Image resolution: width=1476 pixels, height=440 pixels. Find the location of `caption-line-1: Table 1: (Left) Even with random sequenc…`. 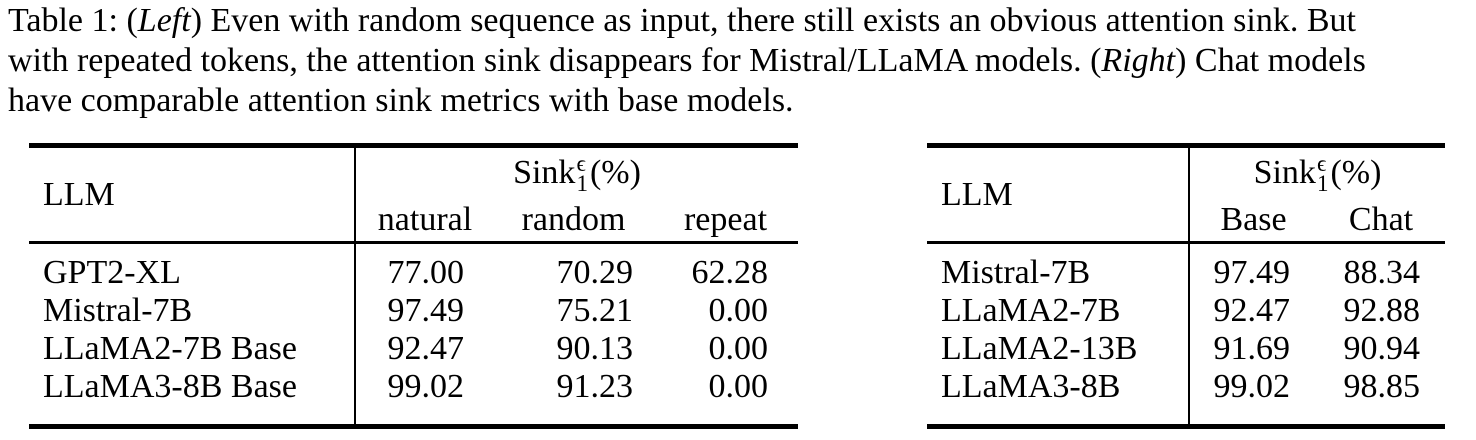

caption-line-1: Table 1: (Left) Even with random sequenc… is located at coordinates (687, 21).